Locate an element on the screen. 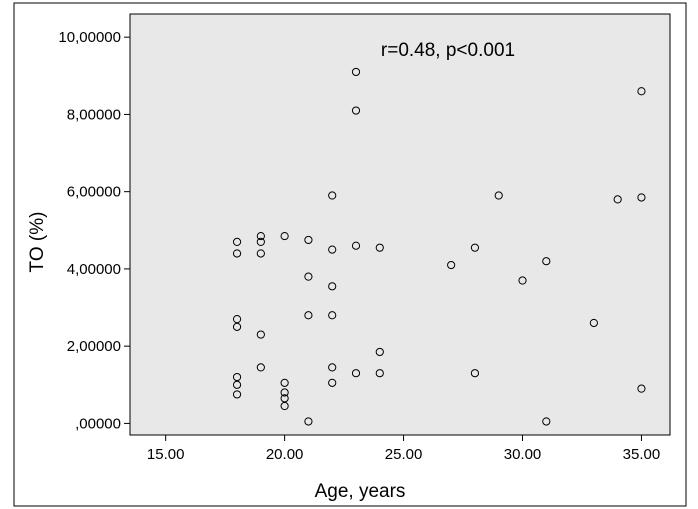 Image resolution: width=698 pixels, height=509 pixels. y-tick-label: 6,00000 is located at coordinates (94, 192).